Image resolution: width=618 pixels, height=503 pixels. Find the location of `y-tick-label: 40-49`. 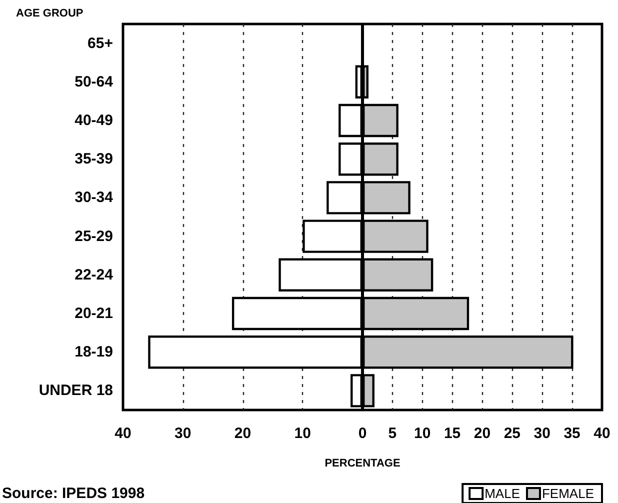

y-tick-label: 40-49 is located at coordinates (93, 120).